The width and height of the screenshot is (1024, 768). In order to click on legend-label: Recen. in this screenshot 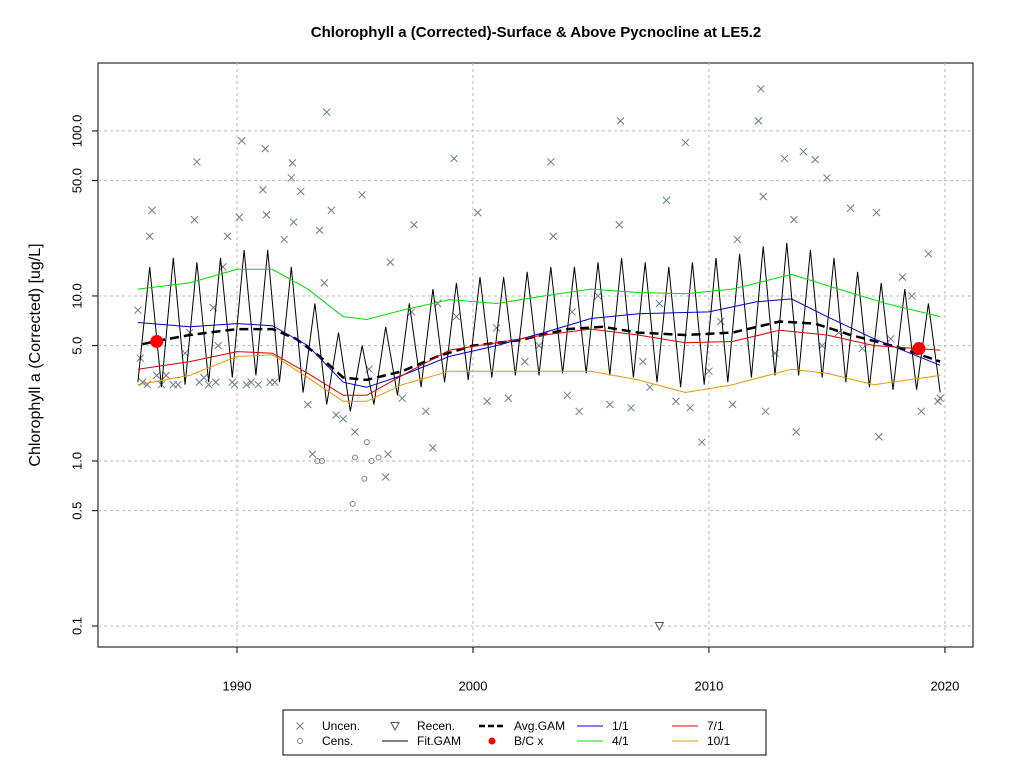, I will do `click(436, 726)`.